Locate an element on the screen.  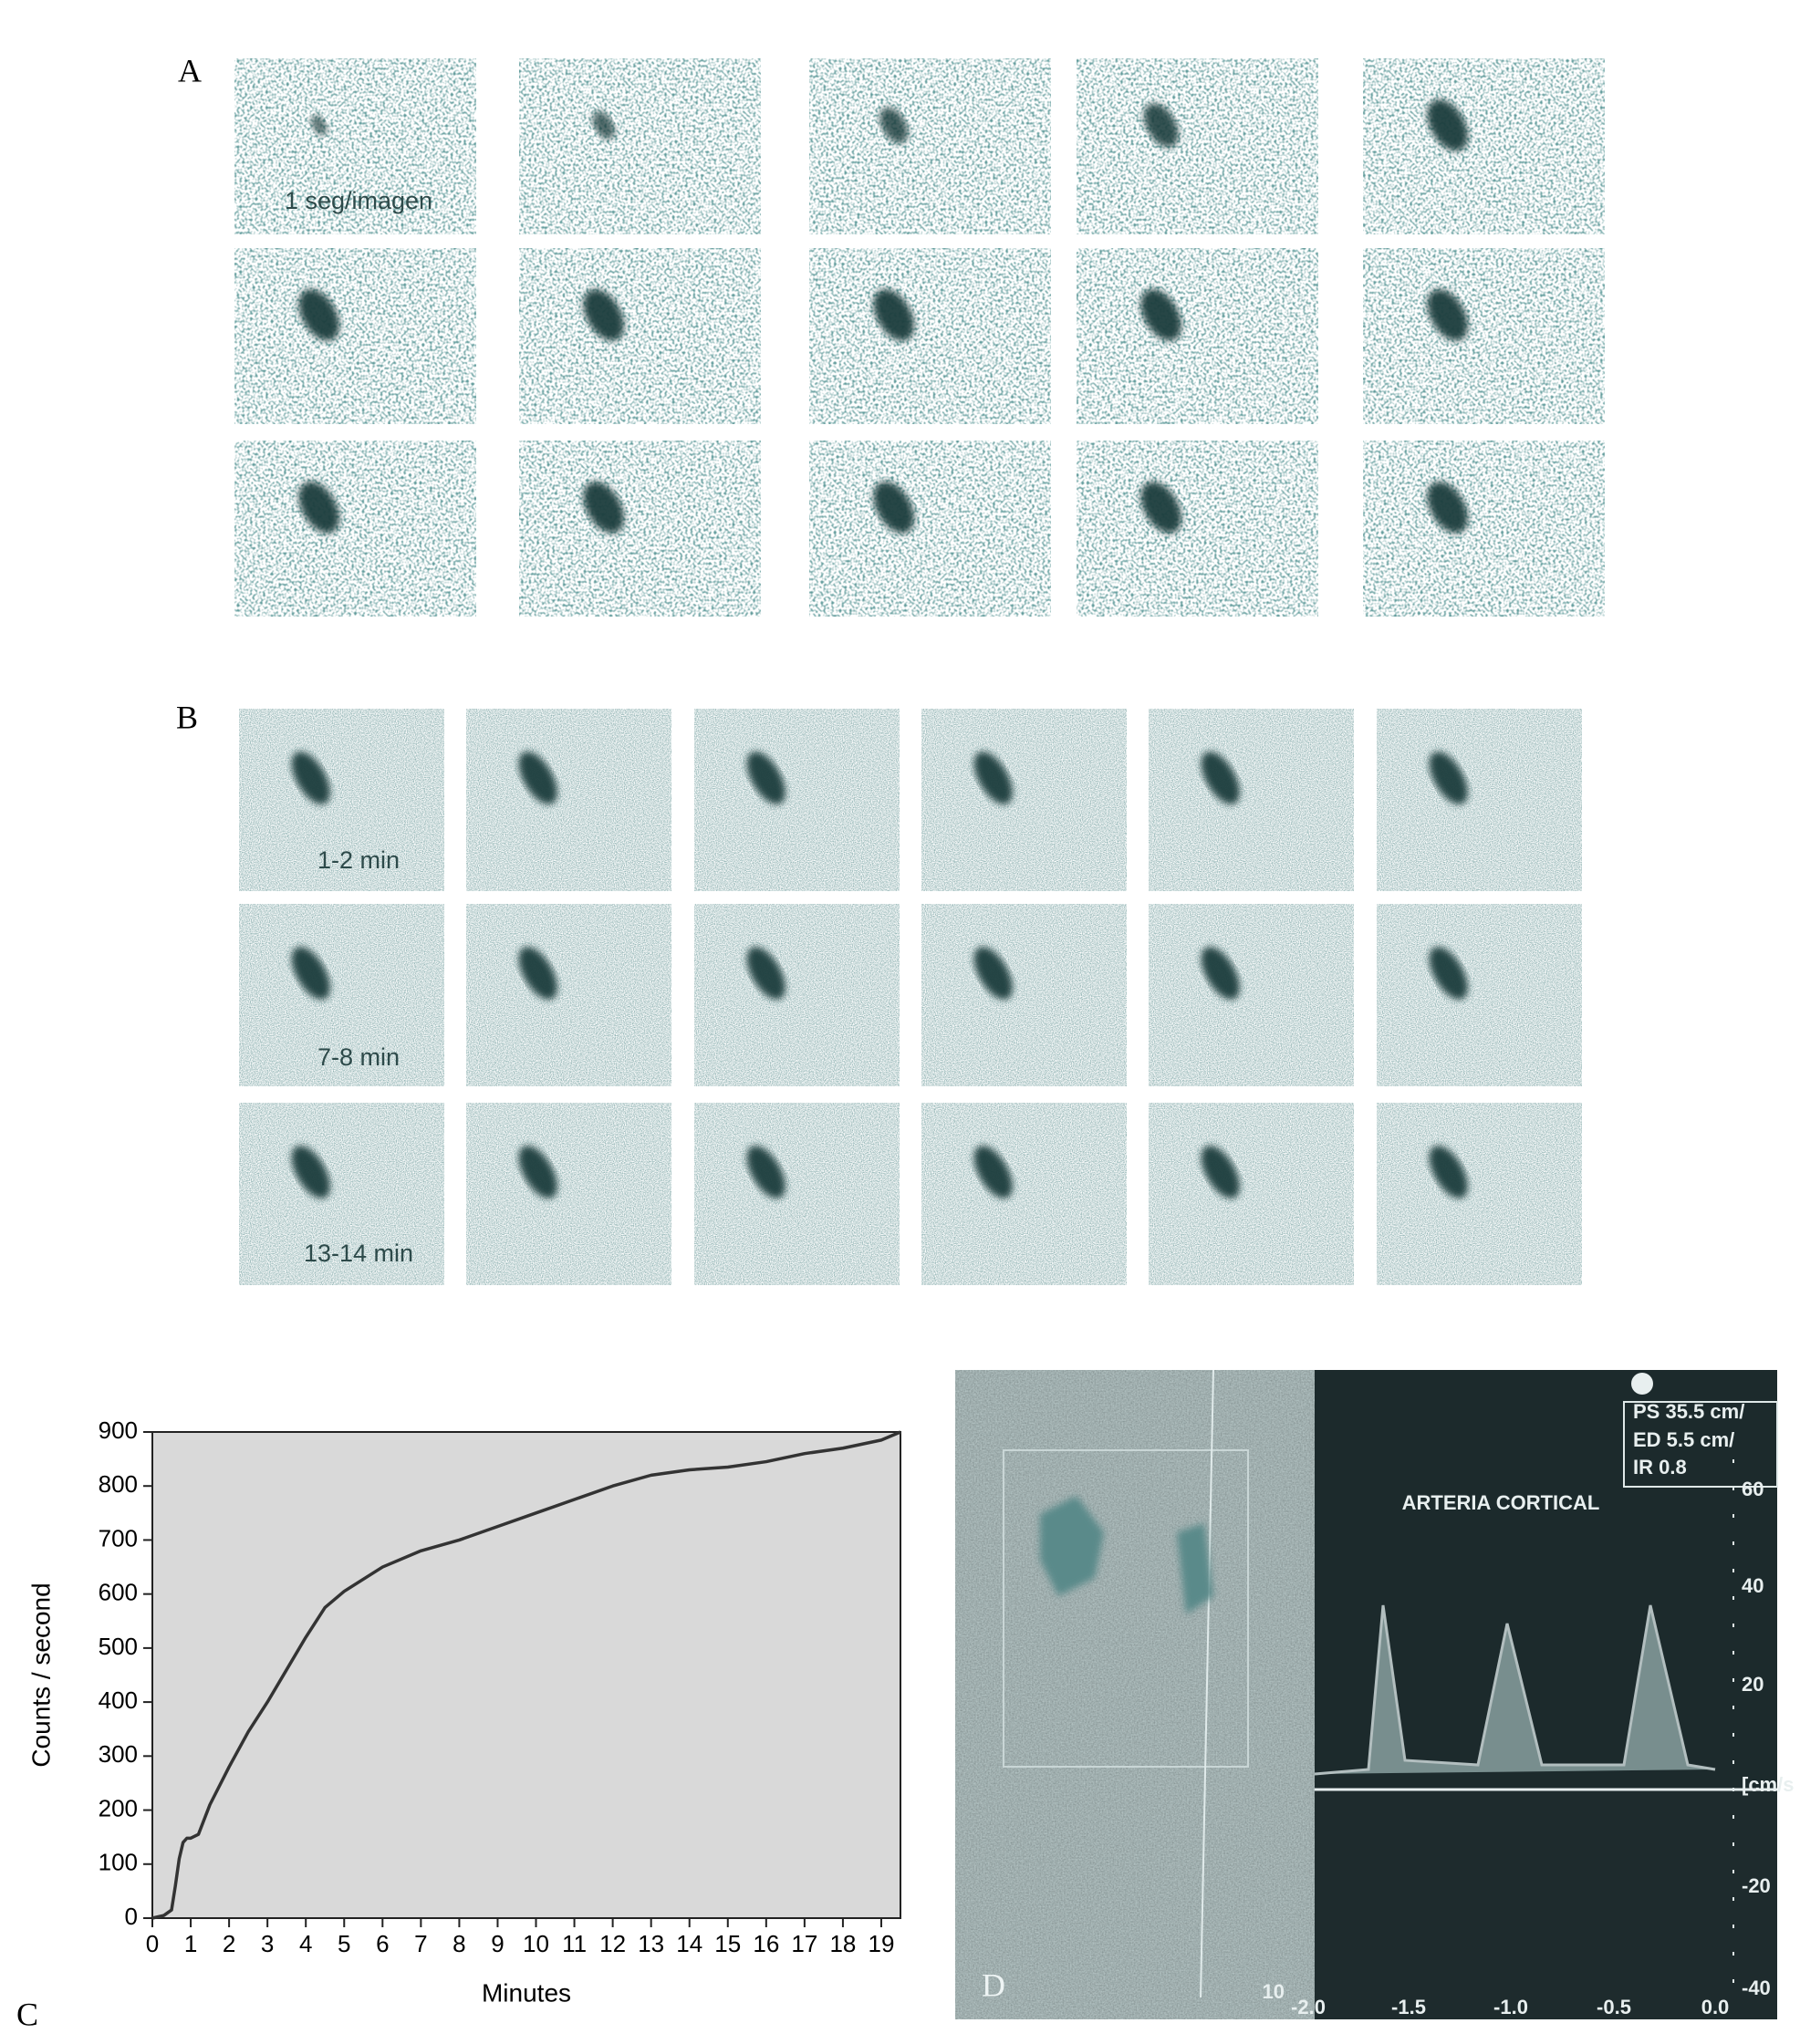
y-tick-label: 0 is located at coordinates (131, 1916).